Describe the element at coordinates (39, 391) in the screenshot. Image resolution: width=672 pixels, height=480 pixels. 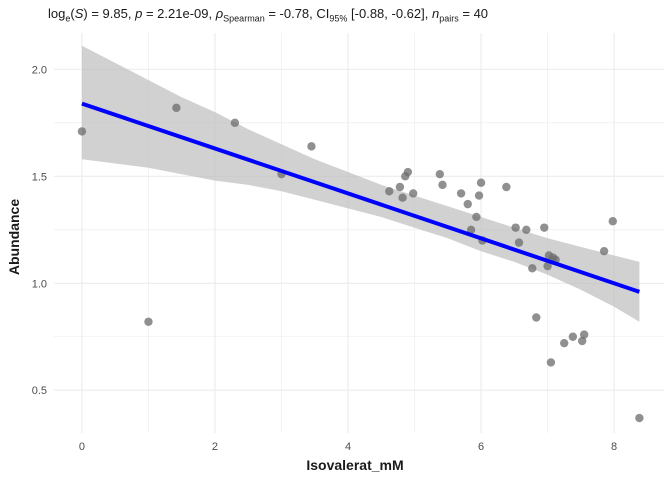
I see `y-tick-label: 0.5` at that location.